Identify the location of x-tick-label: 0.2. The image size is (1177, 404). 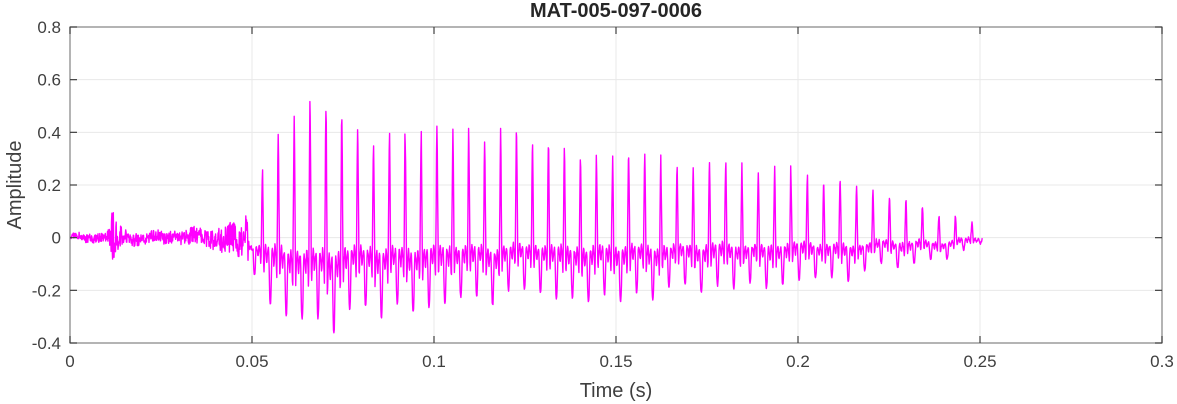
(798, 361).